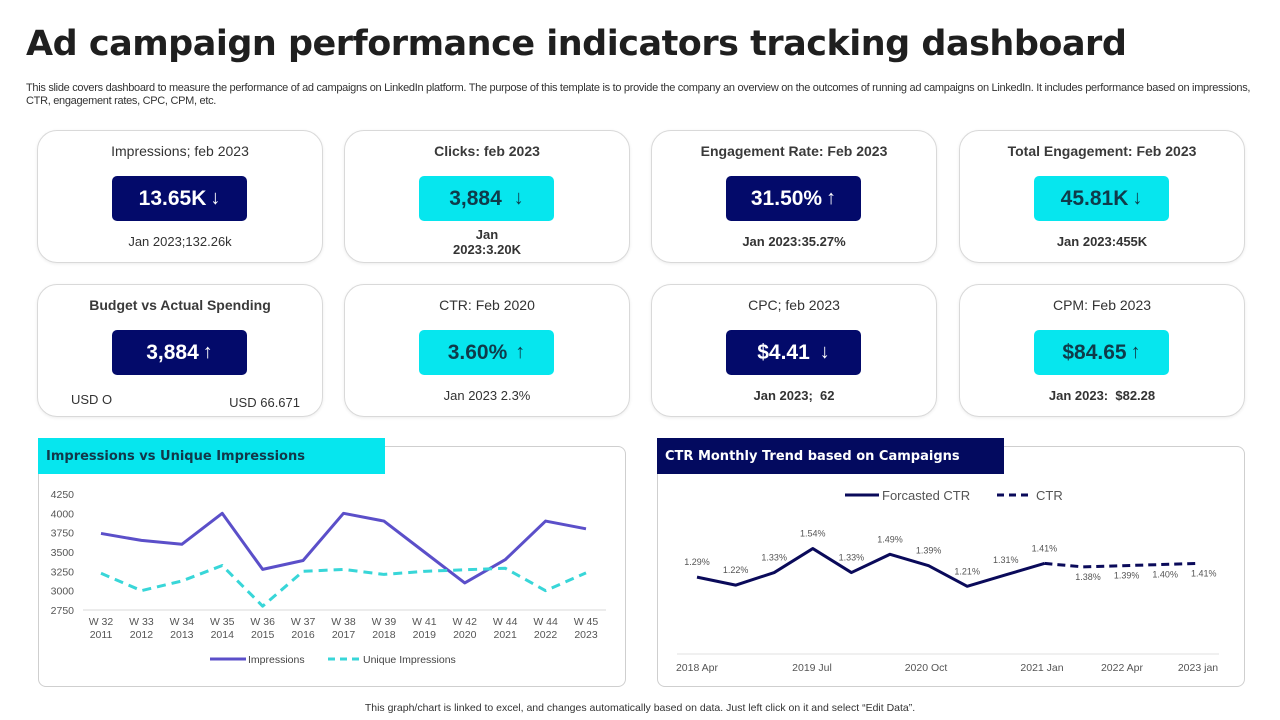  I want to click on series-line-forcasted-ctr, so click(870, 567).